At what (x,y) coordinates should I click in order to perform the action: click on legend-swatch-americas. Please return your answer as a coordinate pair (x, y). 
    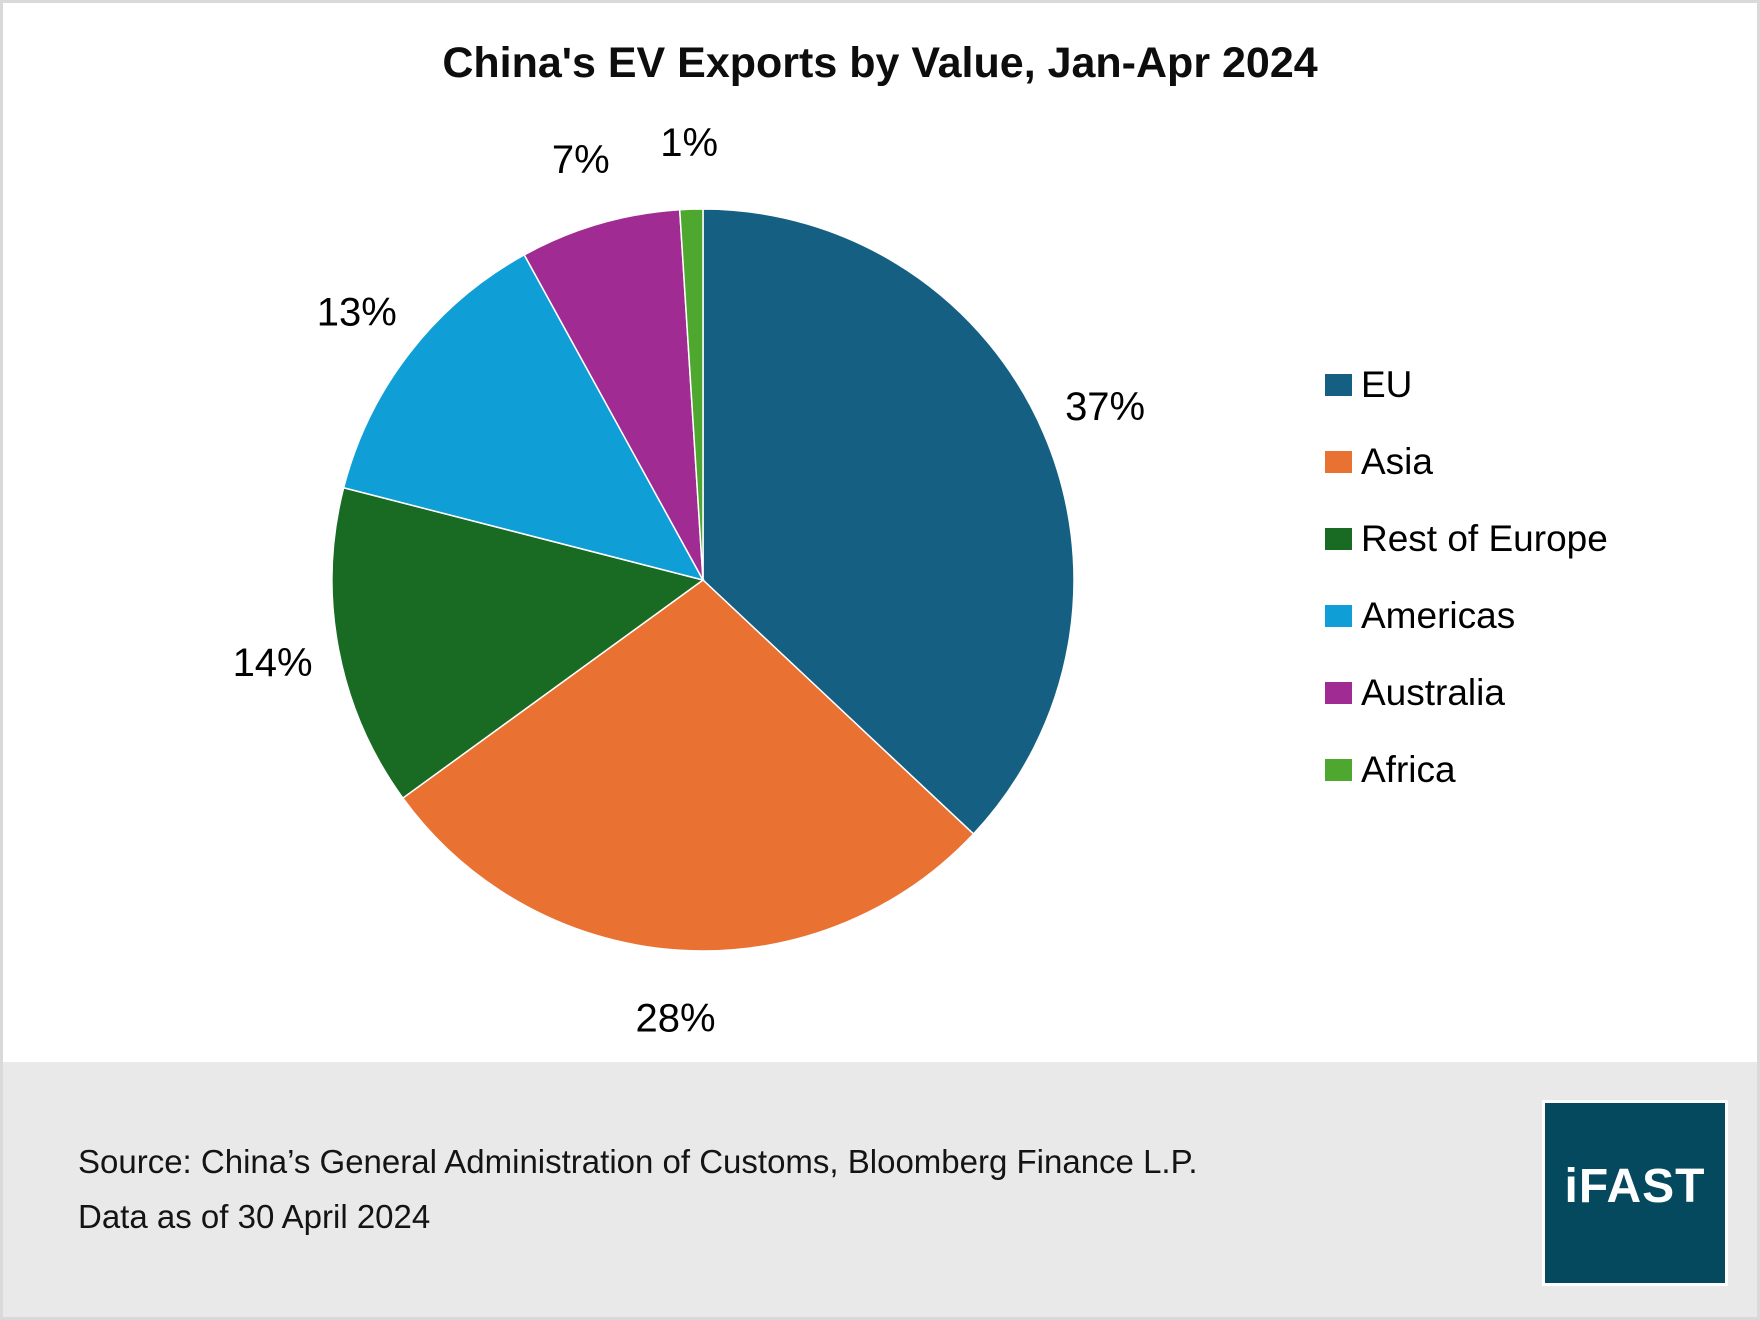
    Looking at the image, I should click on (1338, 615).